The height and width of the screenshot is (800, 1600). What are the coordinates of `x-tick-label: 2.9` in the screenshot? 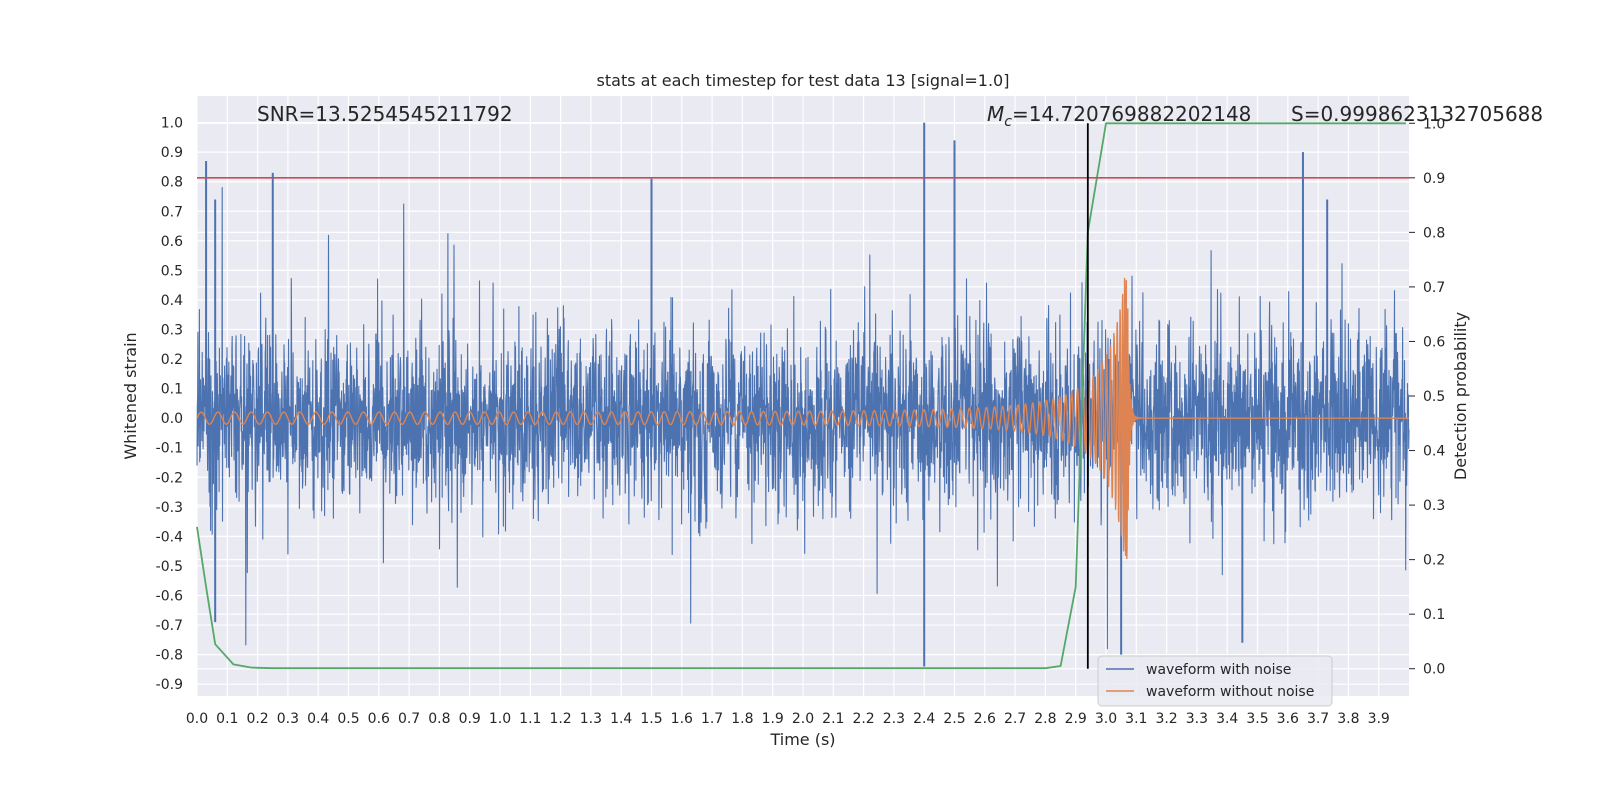 It's located at (1076, 719).